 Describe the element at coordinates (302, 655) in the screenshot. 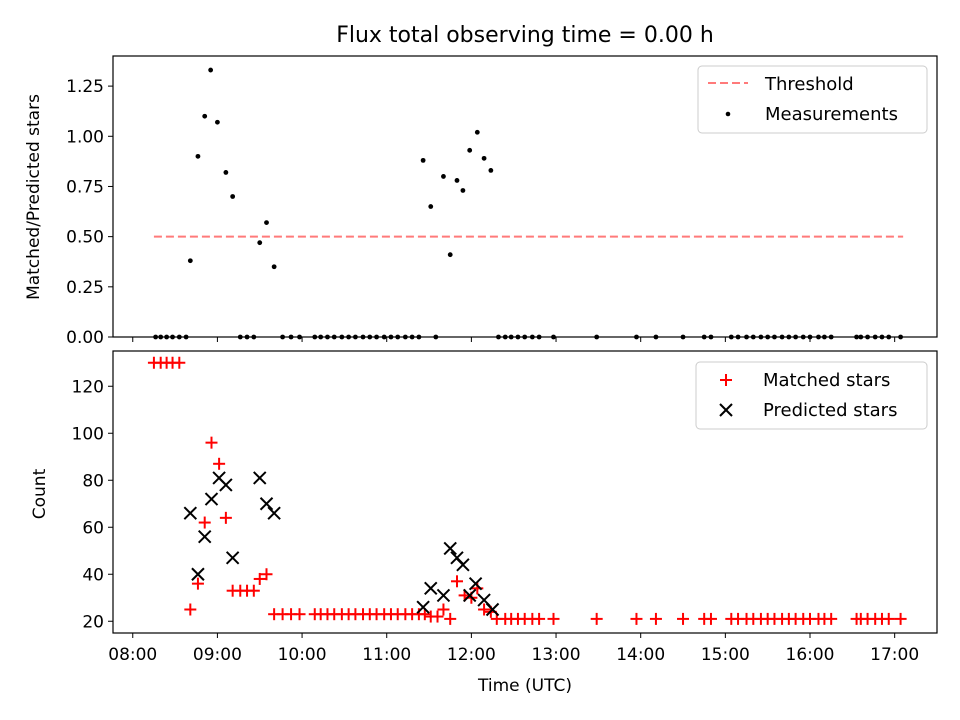

I see `x-tick-label: 10:00` at that location.